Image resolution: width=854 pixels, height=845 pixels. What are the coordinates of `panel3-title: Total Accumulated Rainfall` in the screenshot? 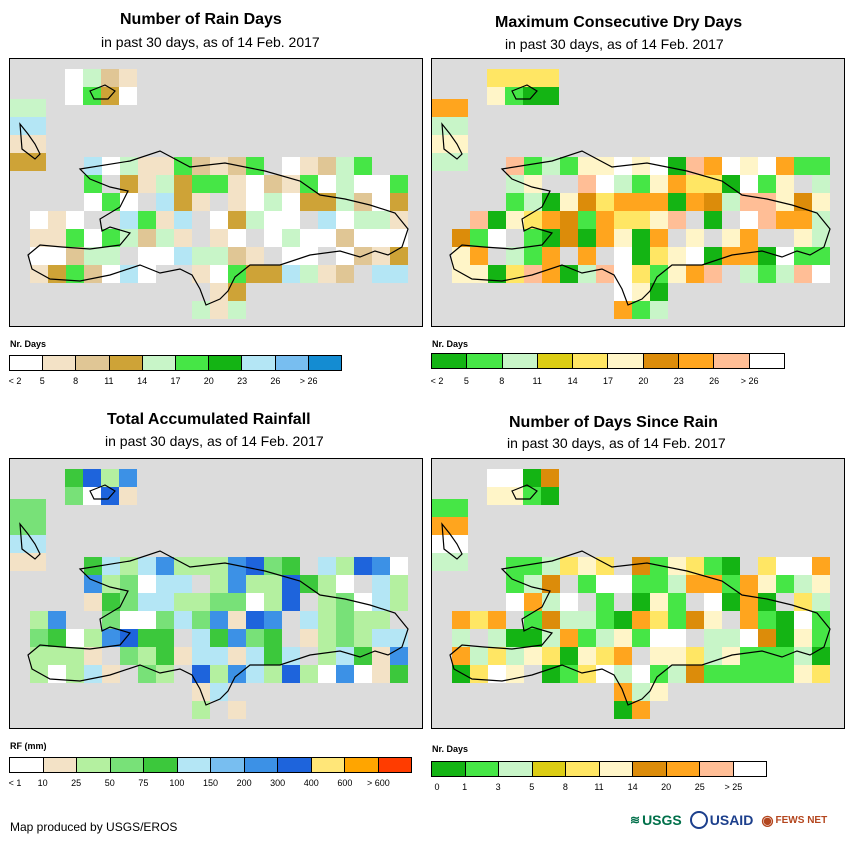 It's located at (209, 419).